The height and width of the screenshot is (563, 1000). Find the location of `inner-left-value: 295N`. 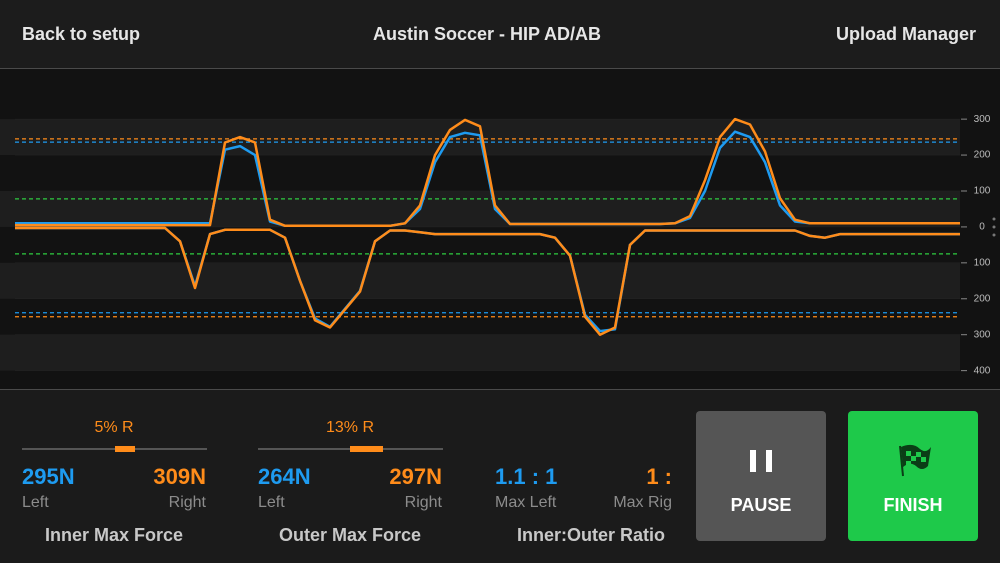

inner-left-value: 295N is located at coordinates (48, 476).